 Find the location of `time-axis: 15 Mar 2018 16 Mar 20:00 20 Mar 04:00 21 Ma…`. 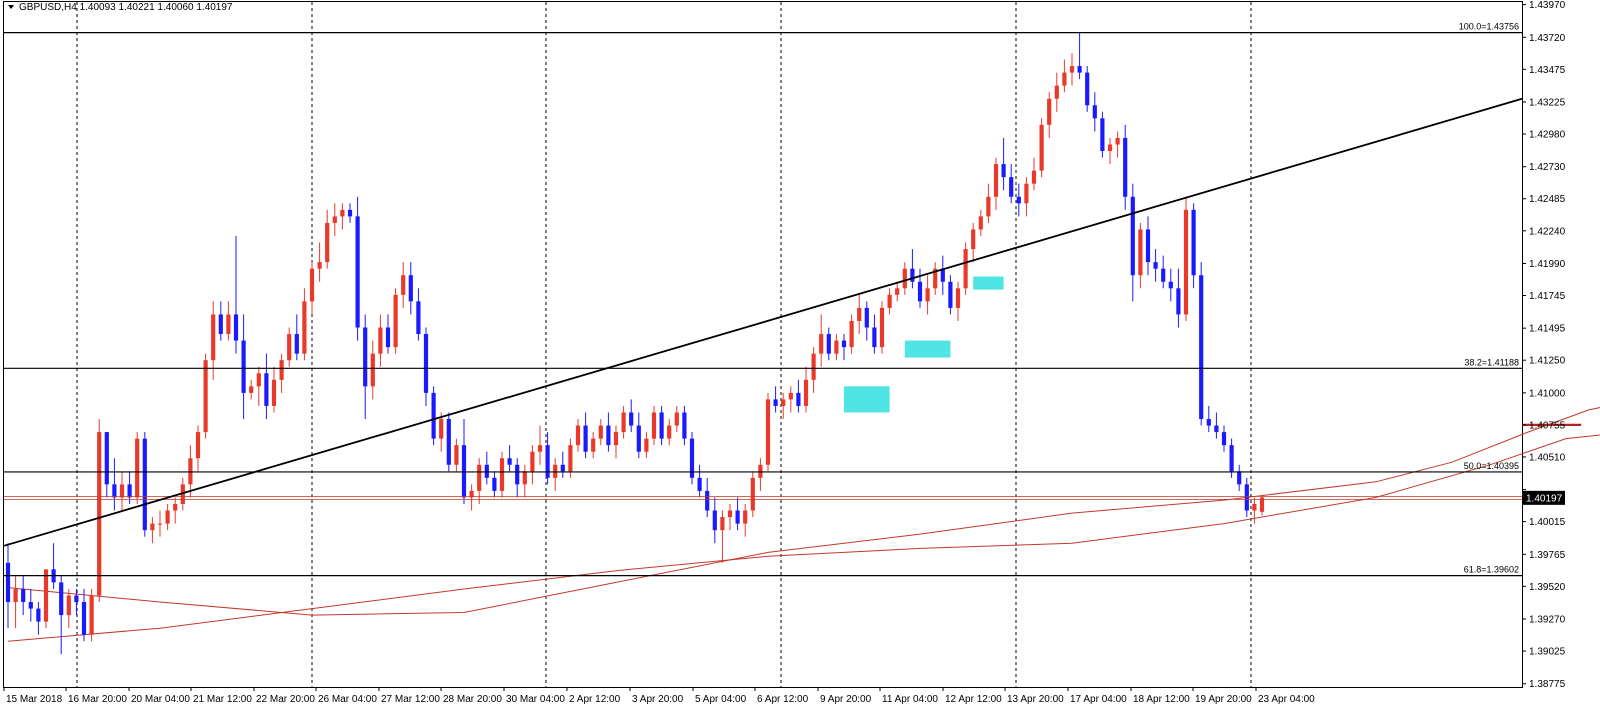

time-axis: 15 Mar 2018 16 Mar 20:00 20 Mar 04:00 21 Ma… is located at coordinates (659, 696).